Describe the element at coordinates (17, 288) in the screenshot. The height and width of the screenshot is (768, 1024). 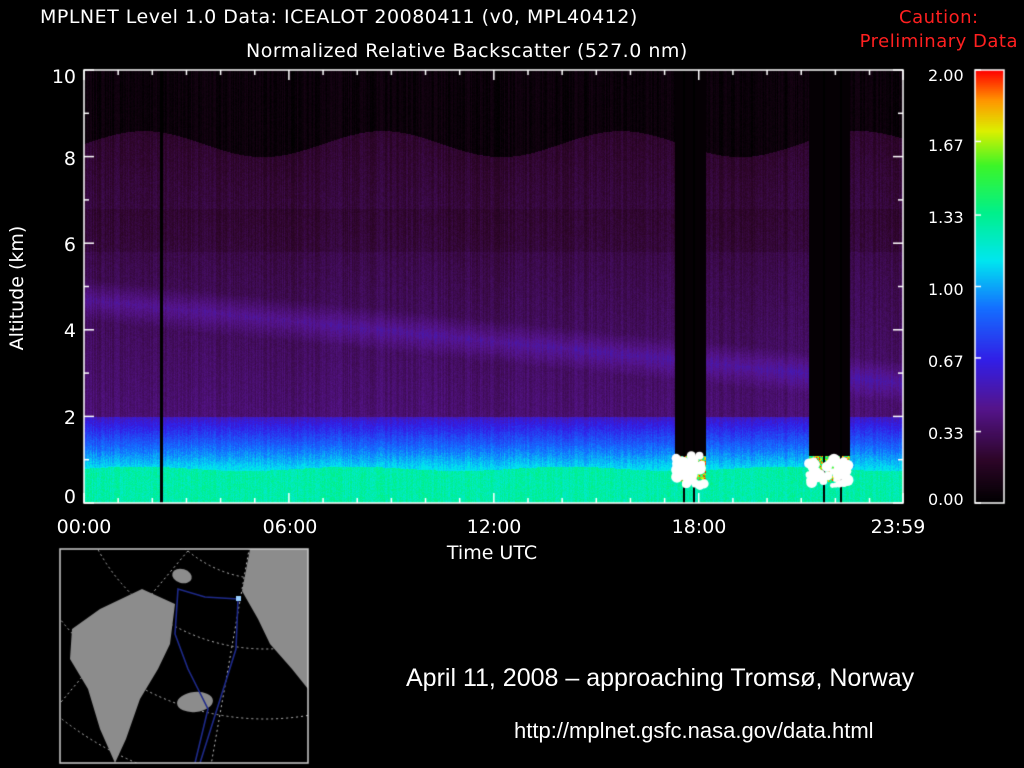
I see `y-axis-label: Altitude (km)` at that location.